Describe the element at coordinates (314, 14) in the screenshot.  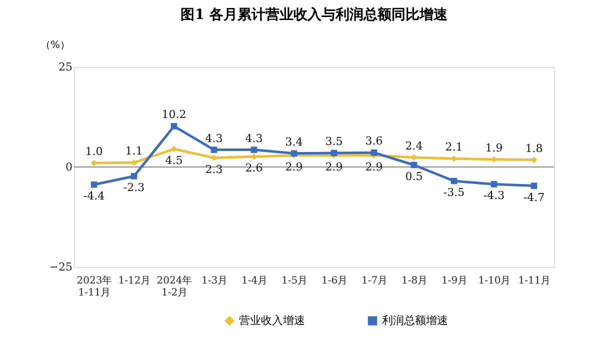
I see `chart-title: 图1 各月累计营业收入与利润总额同比增速` at that location.